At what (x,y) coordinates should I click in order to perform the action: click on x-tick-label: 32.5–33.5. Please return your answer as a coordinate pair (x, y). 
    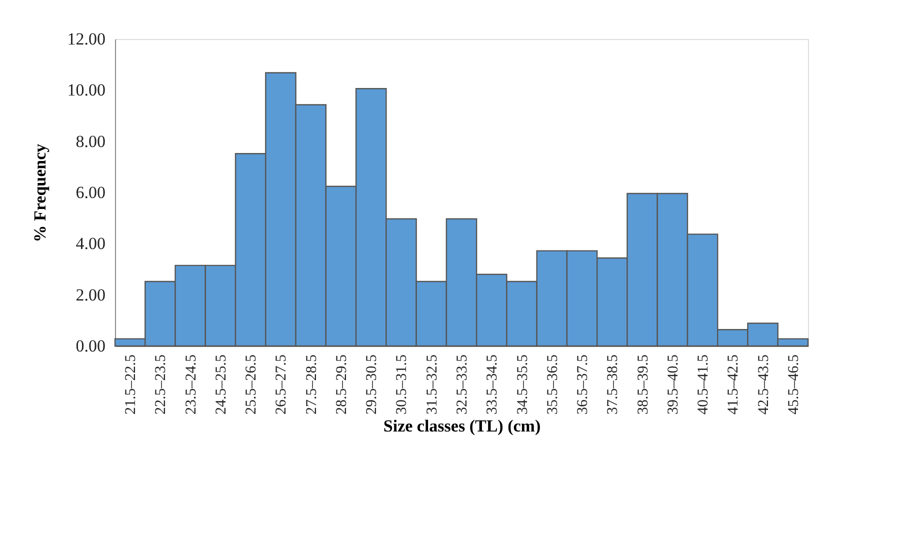
    Looking at the image, I should click on (462, 384).